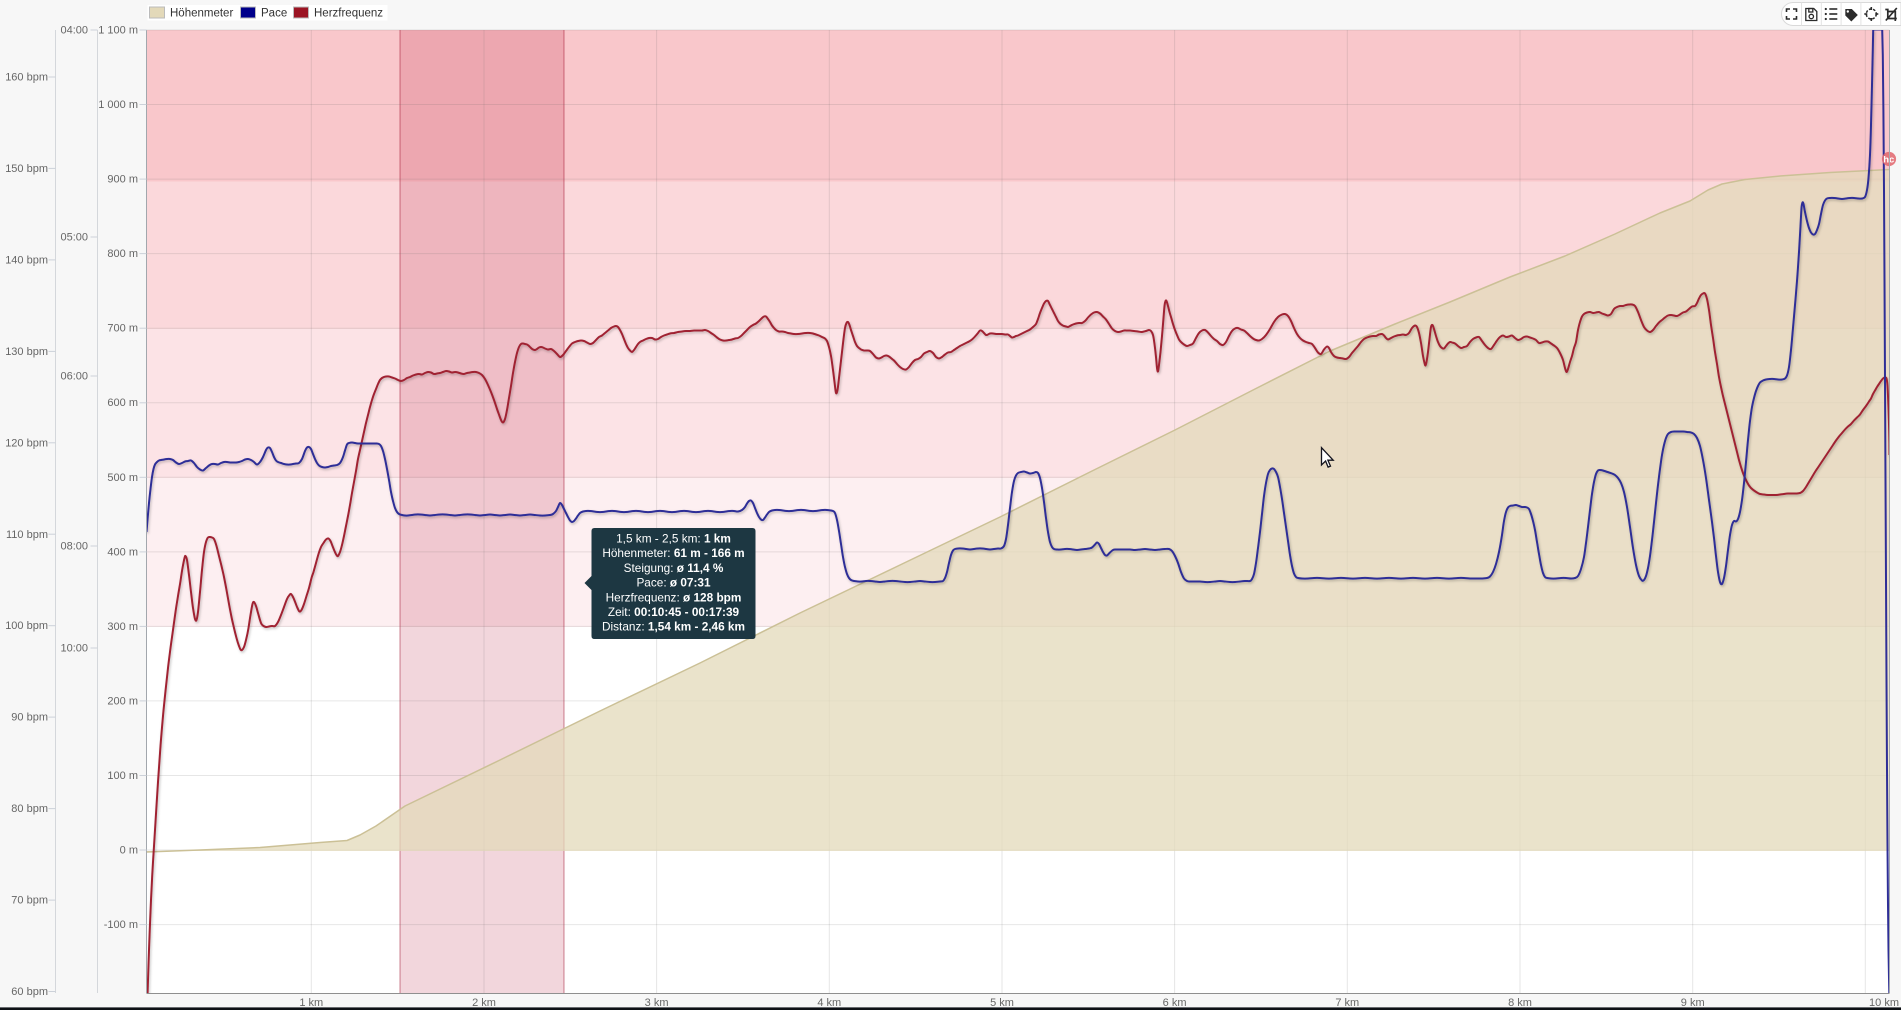  What do you see at coordinates (118, 105) in the screenshot?
I see `svg-text: 1 000 m` at bounding box center [118, 105].